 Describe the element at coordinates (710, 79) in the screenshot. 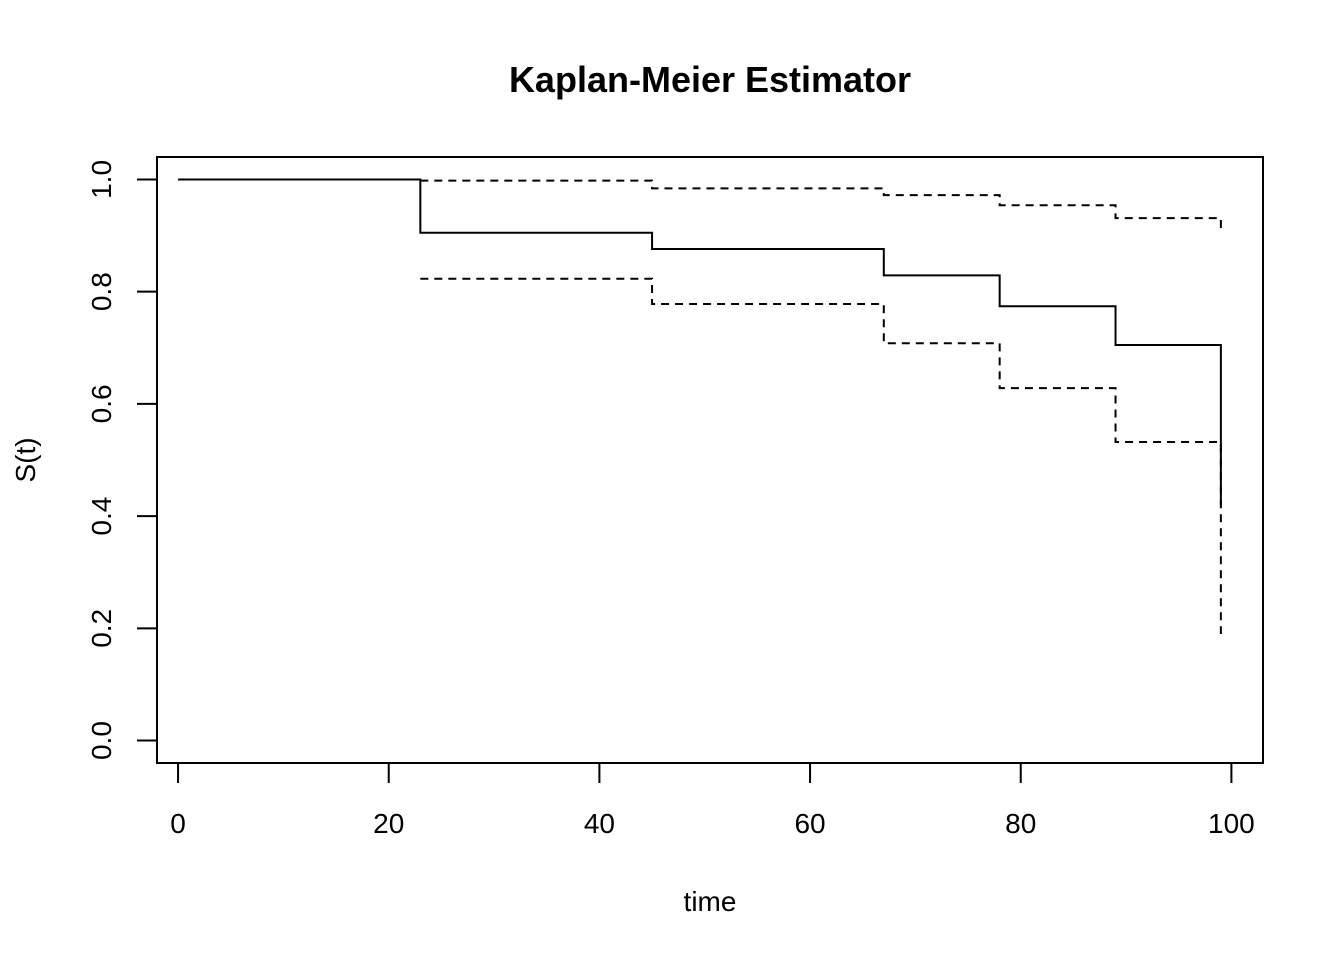

I see `chart-title: Kaplan-Meier Estimator` at that location.